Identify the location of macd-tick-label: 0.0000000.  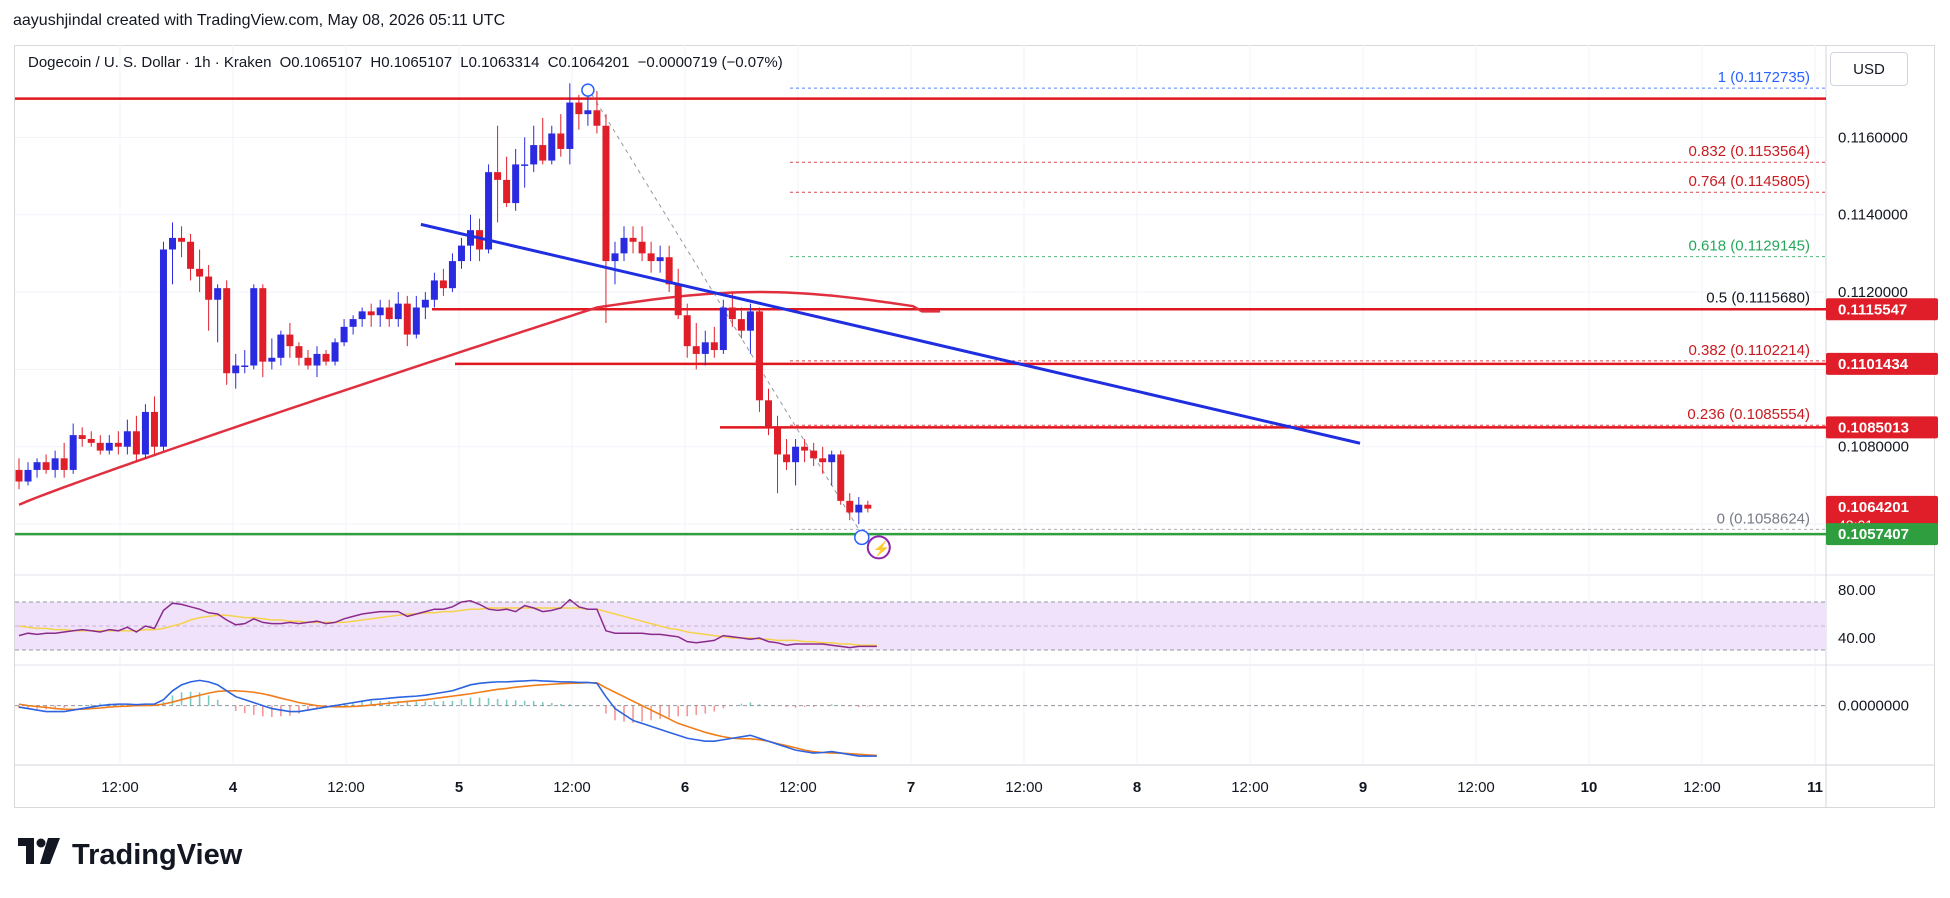
(1873, 706).